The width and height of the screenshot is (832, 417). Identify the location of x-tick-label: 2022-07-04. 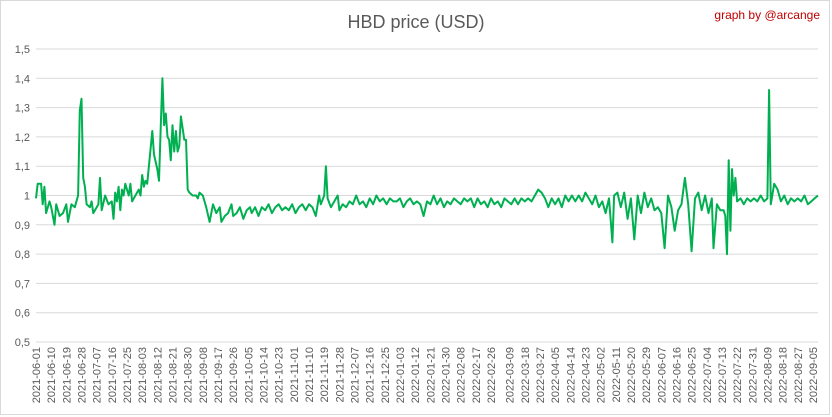
(708, 375).